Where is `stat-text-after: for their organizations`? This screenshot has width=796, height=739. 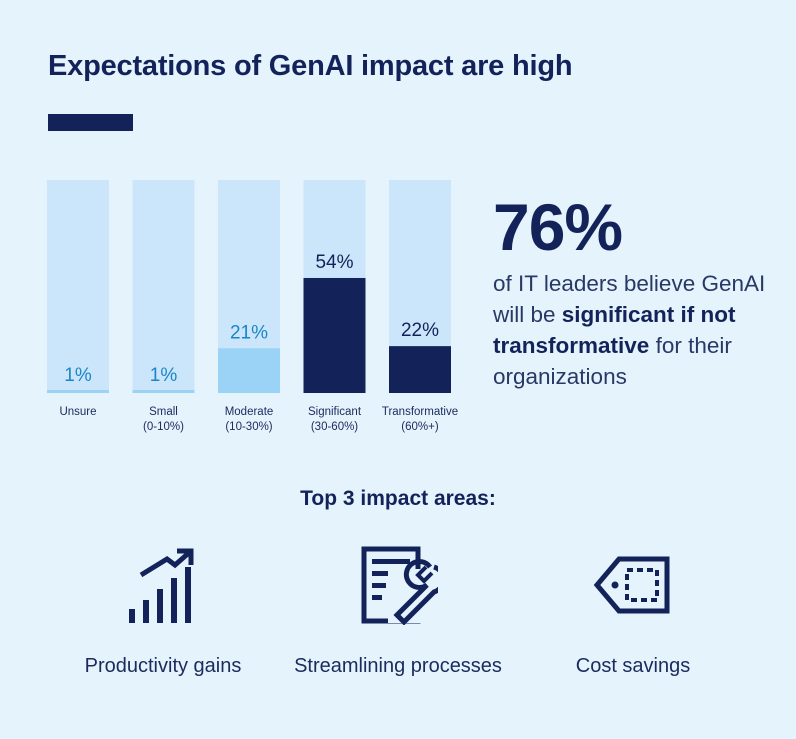 stat-text-after: for their organizations is located at coordinates (612, 361).